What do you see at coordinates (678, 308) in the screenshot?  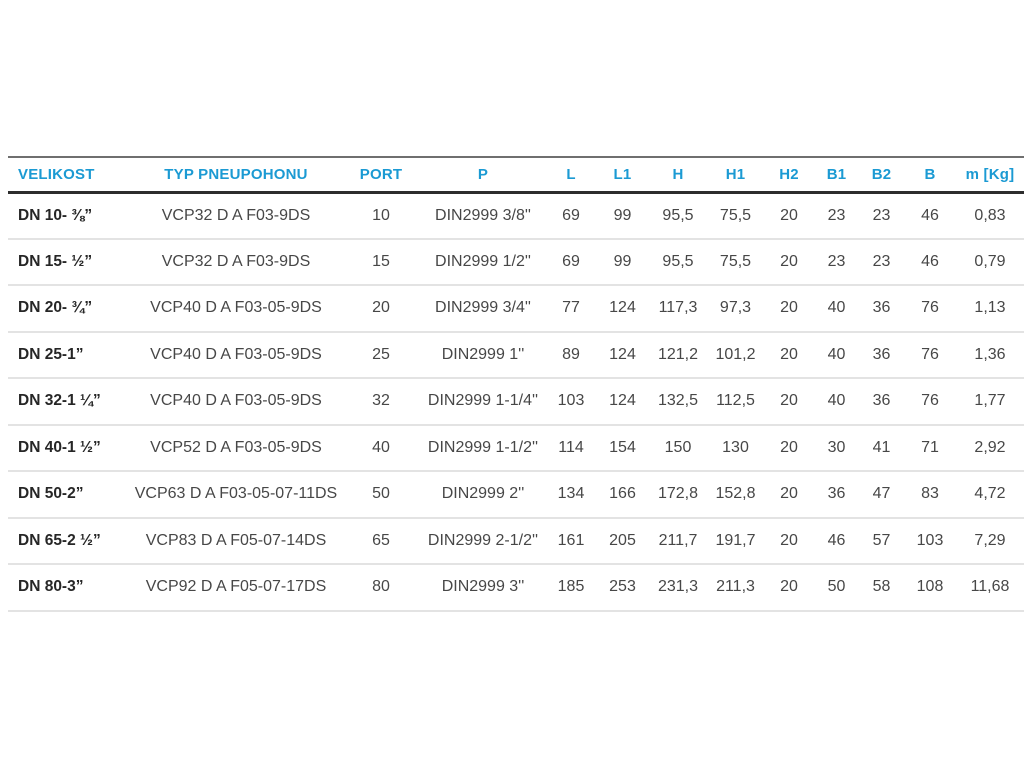 I see `cell-h: 117,3` at bounding box center [678, 308].